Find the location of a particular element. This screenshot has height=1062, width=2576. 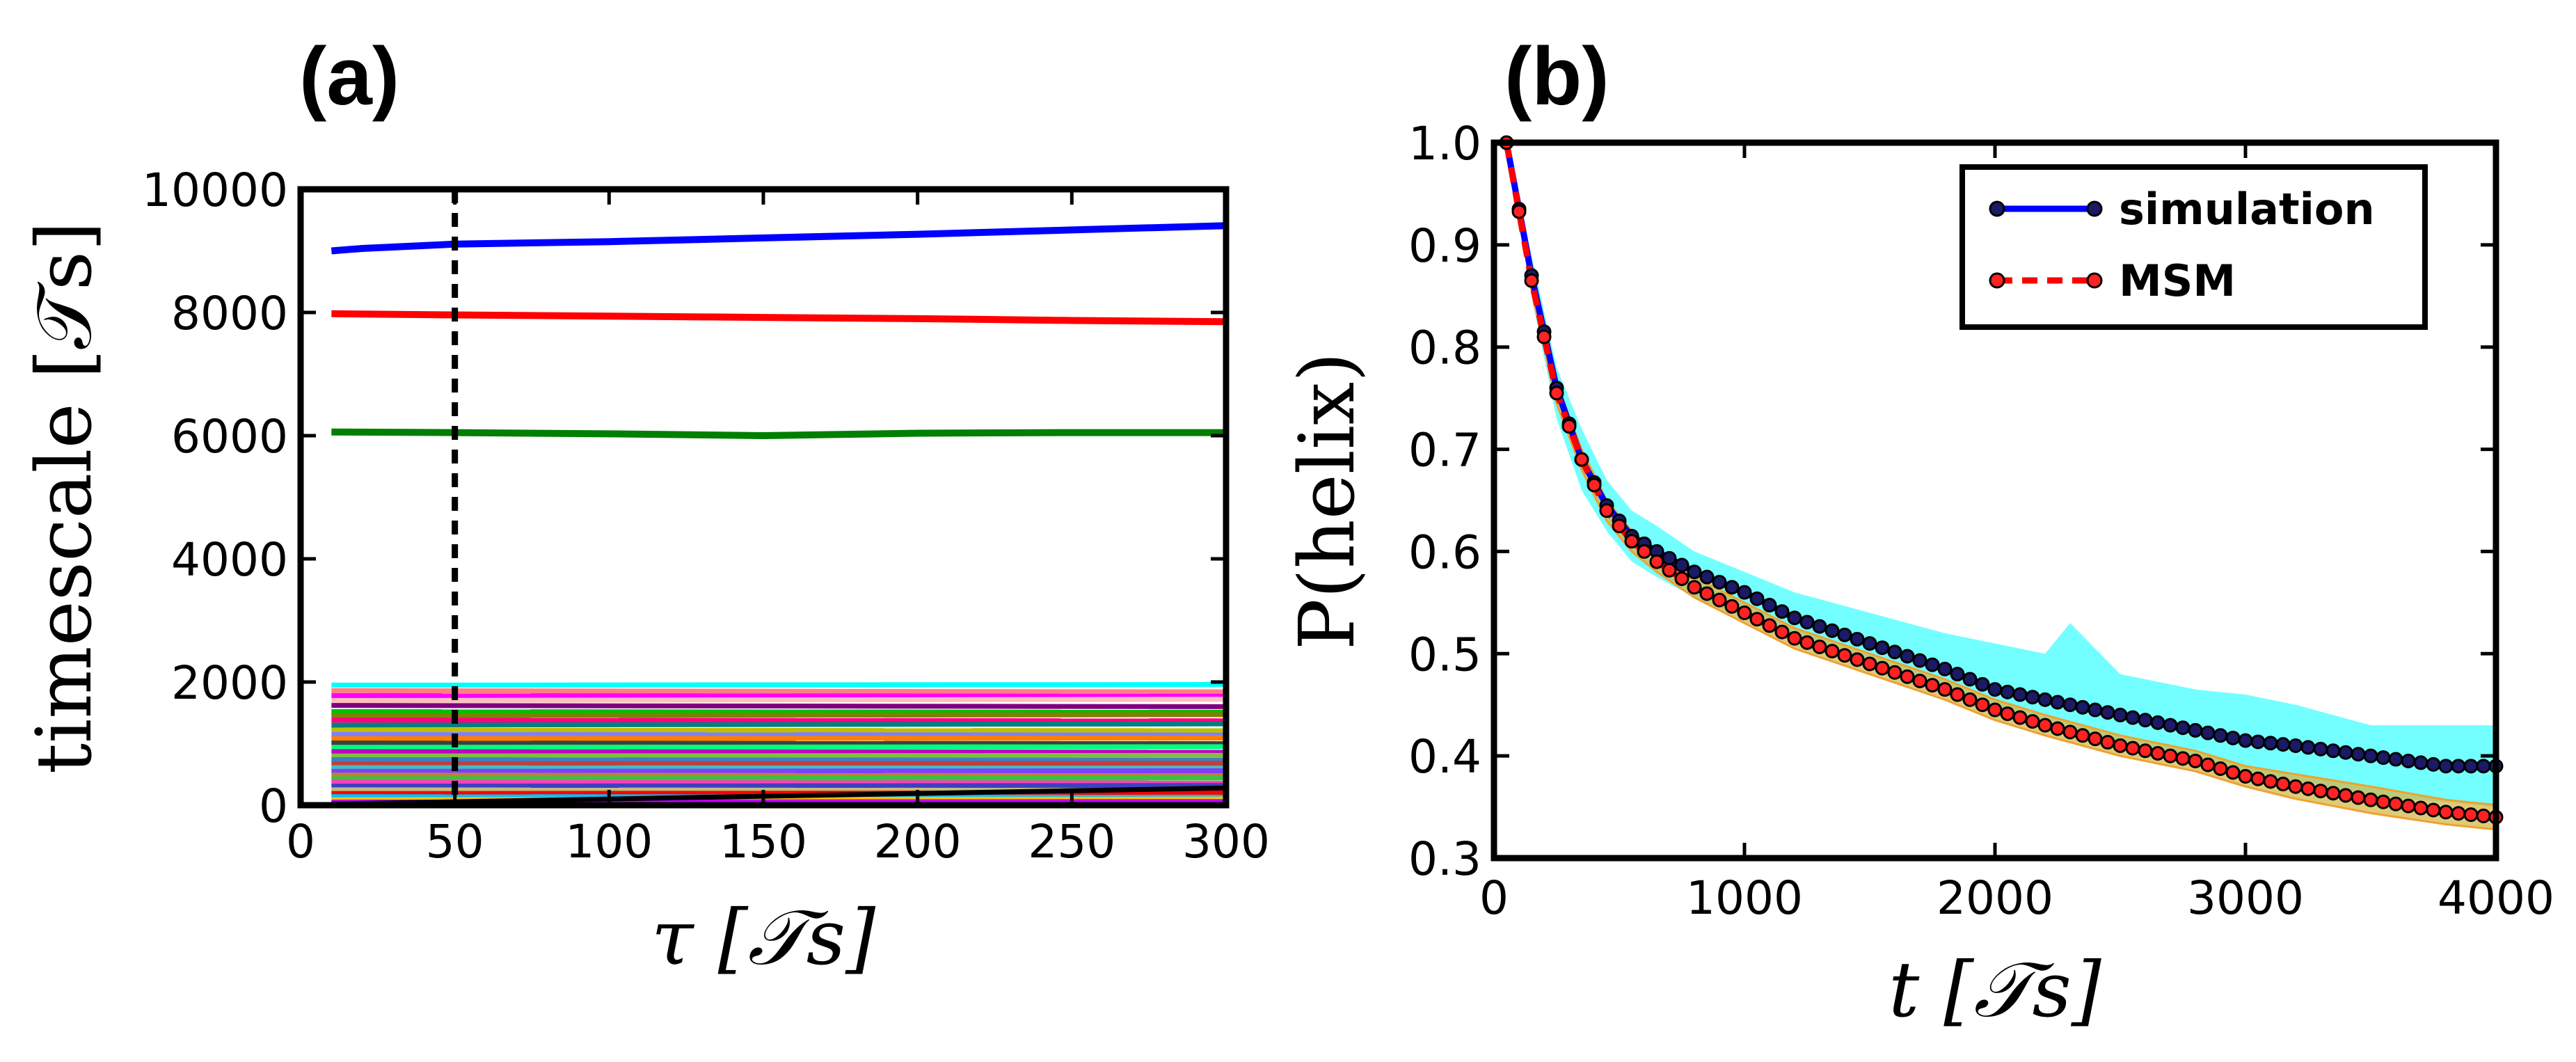

panel-b-y-tick-label: 0.3 is located at coordinates (1444, 859).